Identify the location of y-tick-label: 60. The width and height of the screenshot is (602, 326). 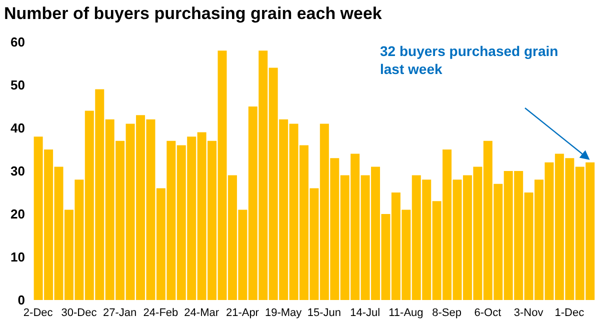
(17, 42).